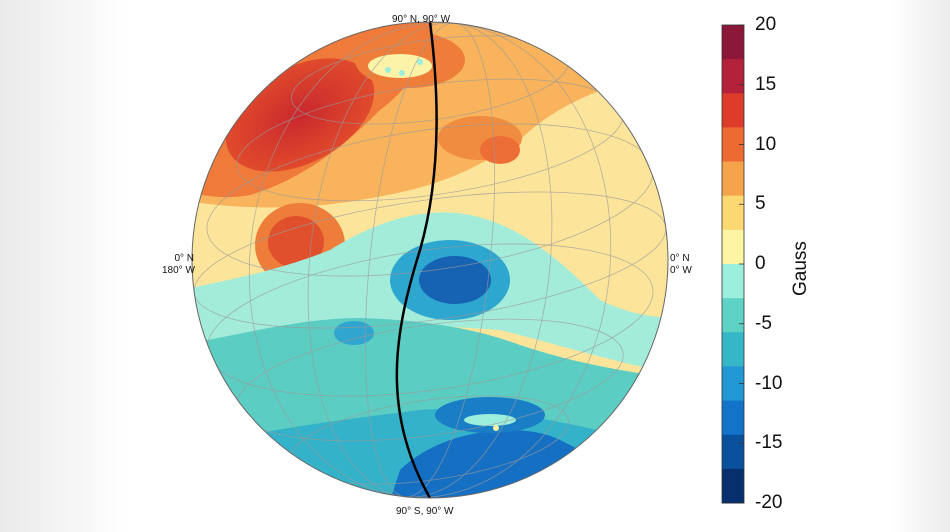  I want to click on label-west-lon: 180° W, so click(178, 270).